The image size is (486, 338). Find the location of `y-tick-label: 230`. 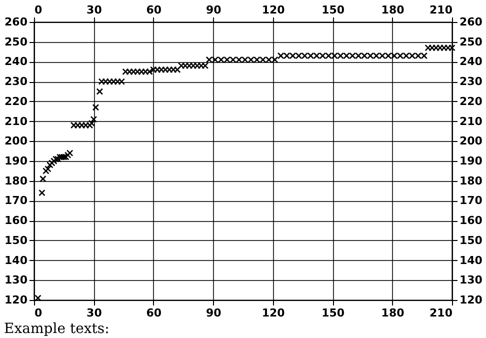

y-tick-label: 230 is located at coordinates (16, 81).